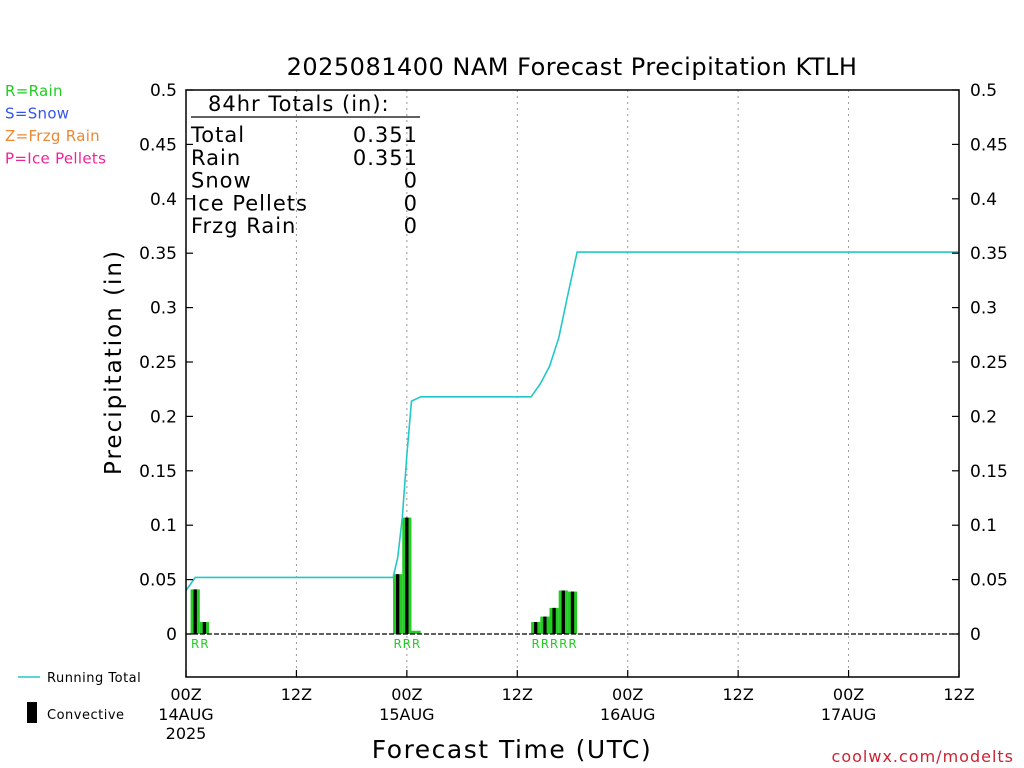 The width and height of the screenshot is (1024, 768). What do you see at coordinates (86, 715) in the screenshot?
I see `convective-legend-label: Convective` at bounding box center [86, 715].